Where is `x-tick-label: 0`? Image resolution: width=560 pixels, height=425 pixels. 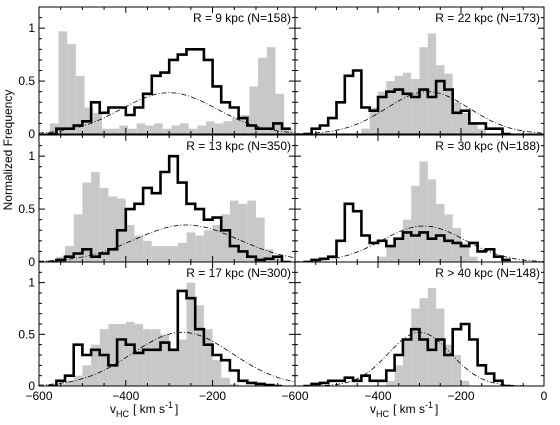
x-tick-label: 0 is located at coordinates (544, 396).